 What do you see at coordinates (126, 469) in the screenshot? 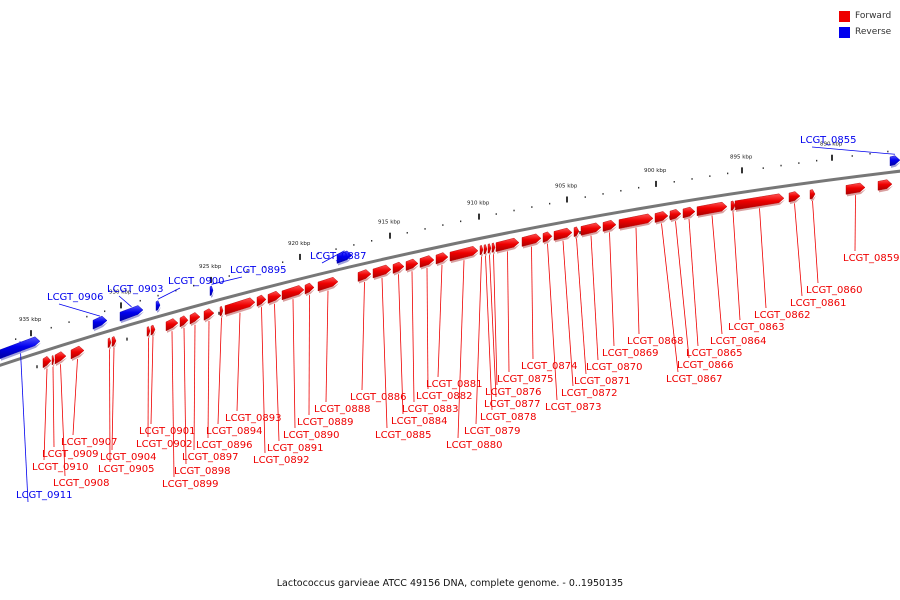
I see `gene-label: LCGT_0905` at bounding box center [126, 469].